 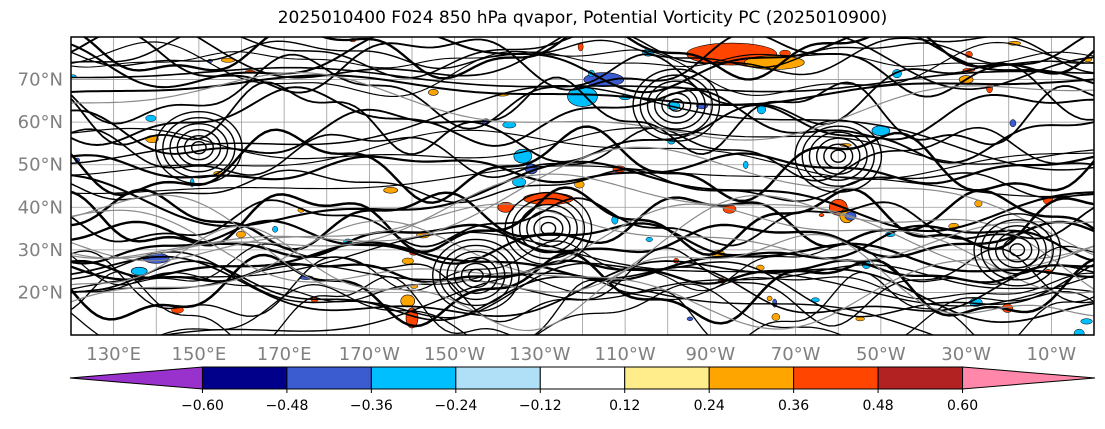 What do you see at coordinates (454, 354) in the screenshot?
I see `lon-tick-label: 150°W` at bounding box center [454, 354].